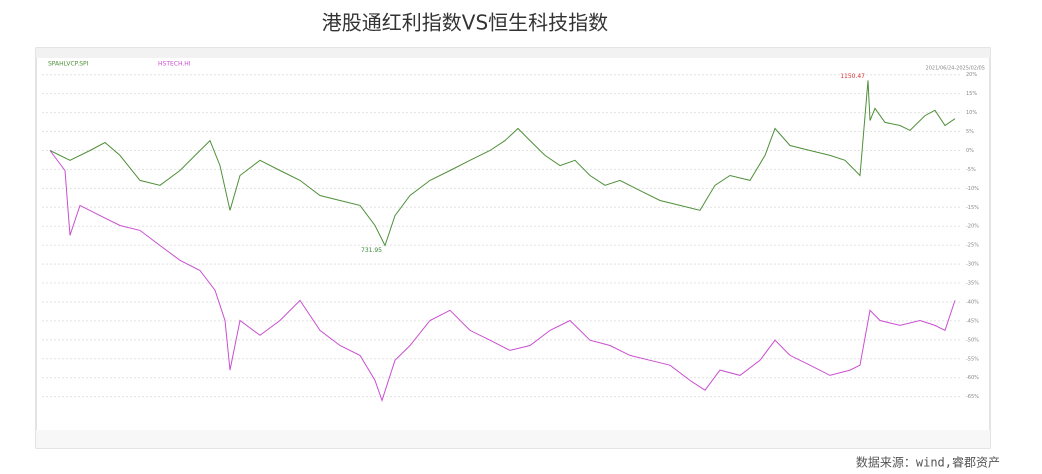  What do you see at coordinates (972, 284) in the screenshot?
I see `y-tick-label: -35%` at bounding box center [972, 284].